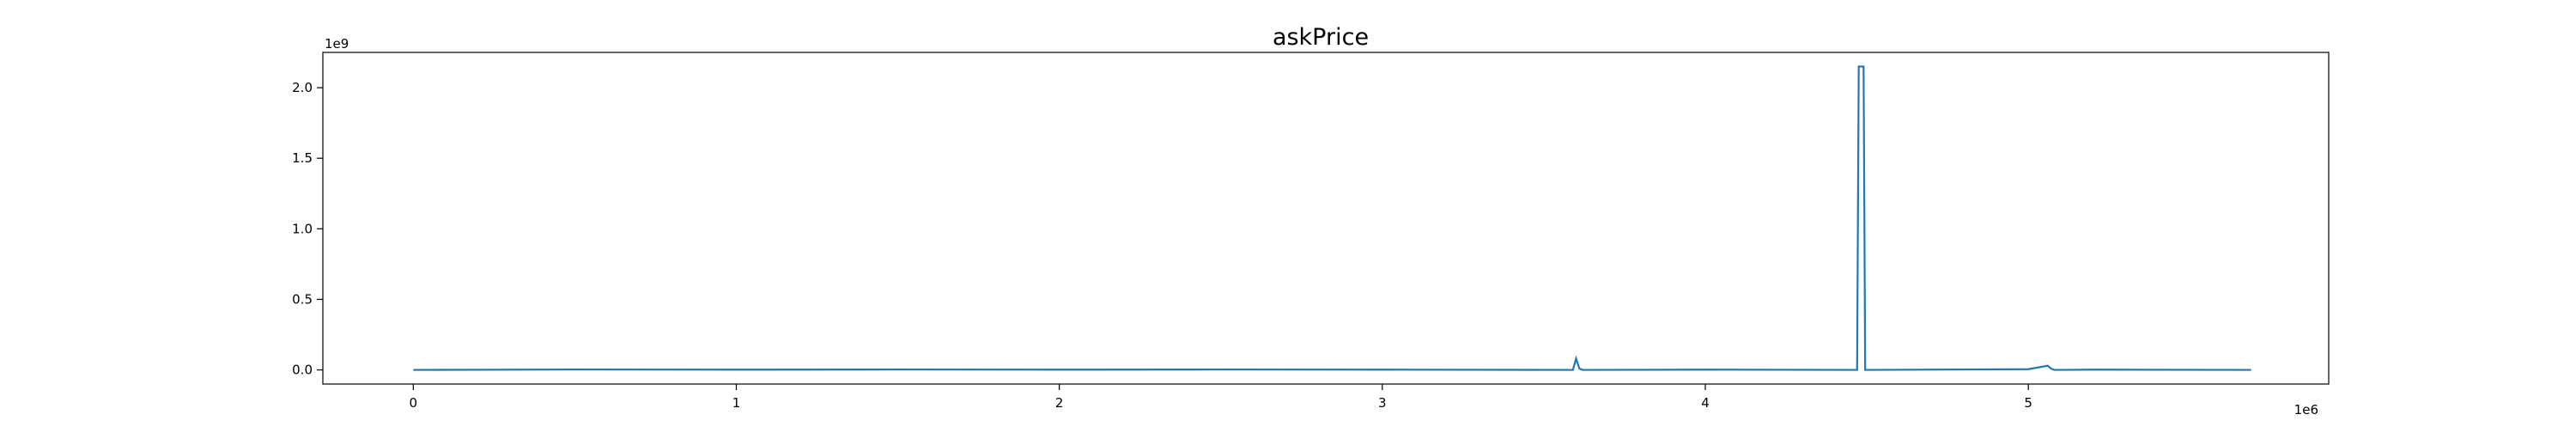 This screenshot has height=433, width=2576. Describe the element at coordinates (302, 370) in the screenshot. I see `y-tick-label-0: 0.0` at that location.